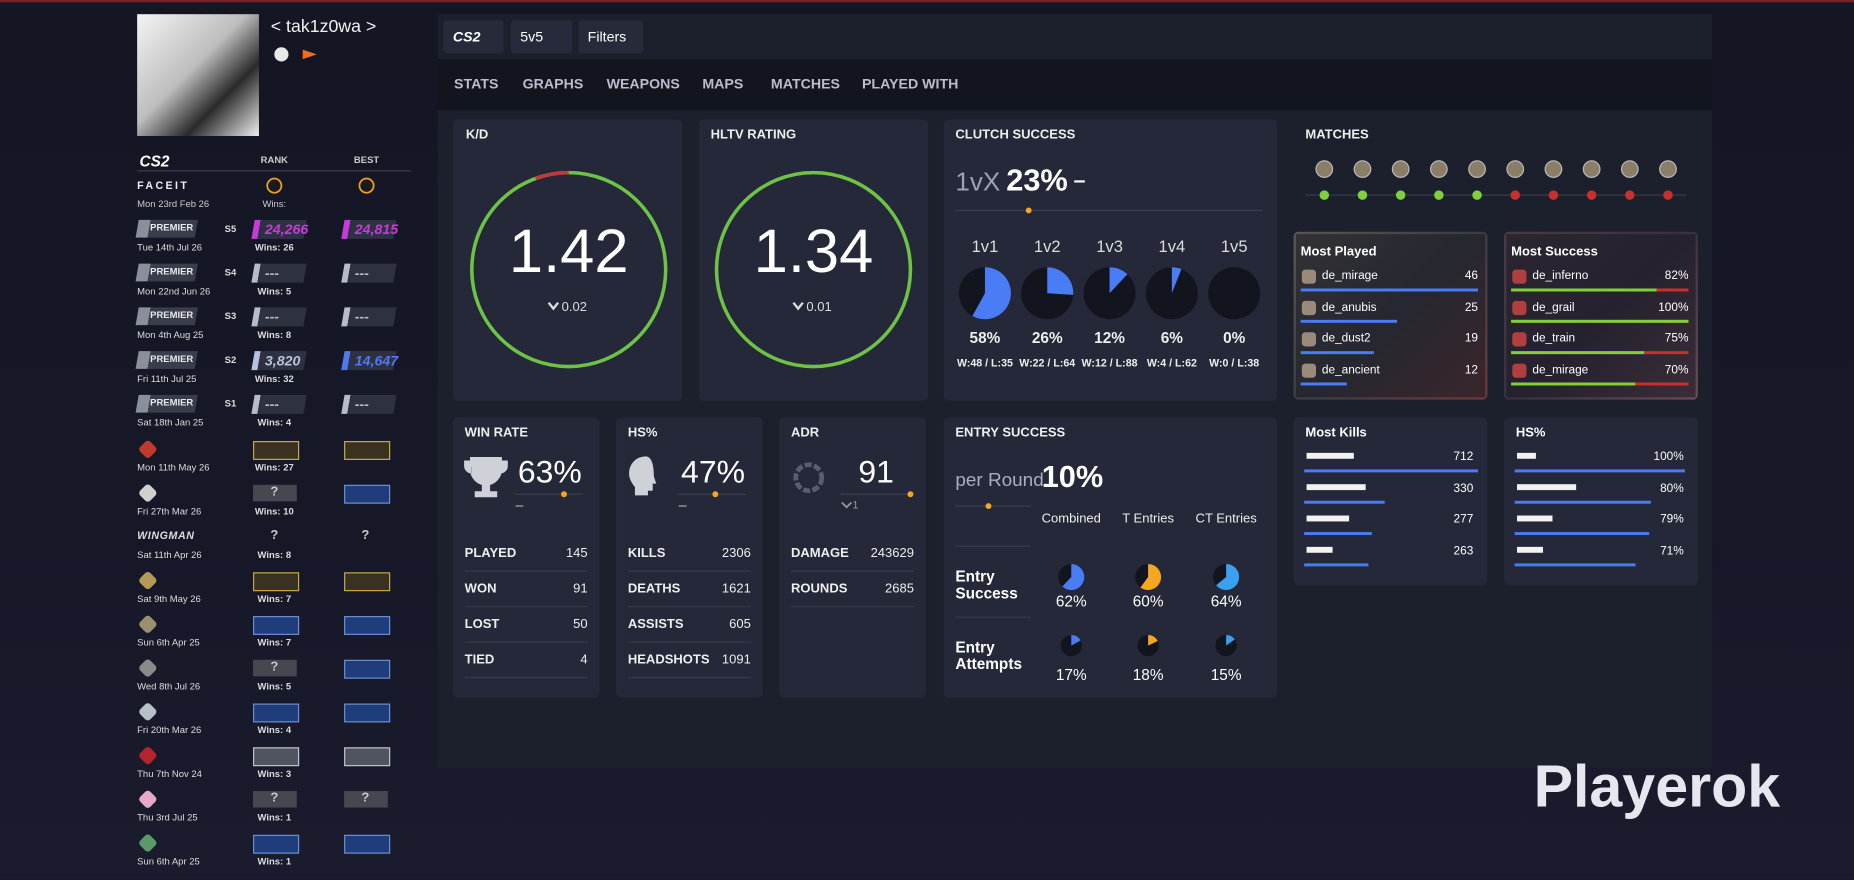 The width and height of the screenshot is (1854, 880). I want to click on wins: Wins: 27, so click(274, 467).